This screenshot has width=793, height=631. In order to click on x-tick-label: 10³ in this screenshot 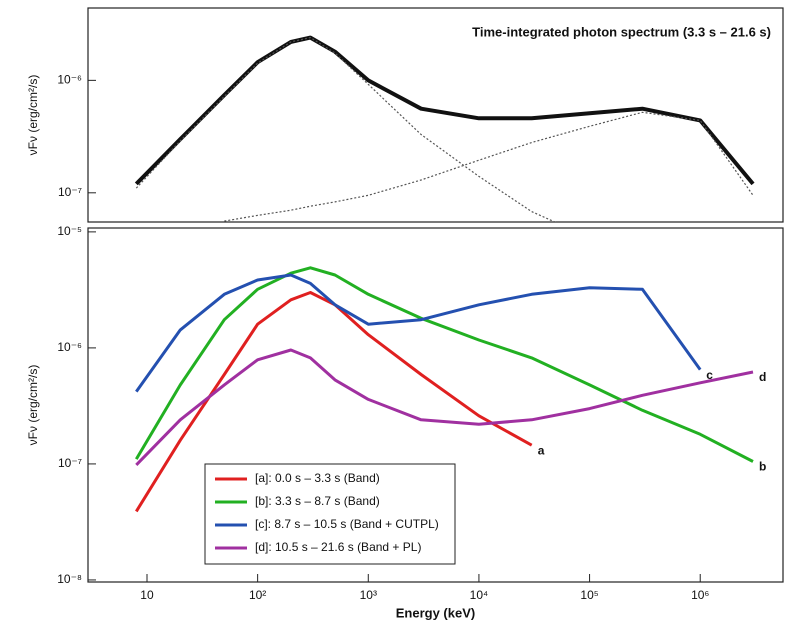, I will do `click(368, 595)`.